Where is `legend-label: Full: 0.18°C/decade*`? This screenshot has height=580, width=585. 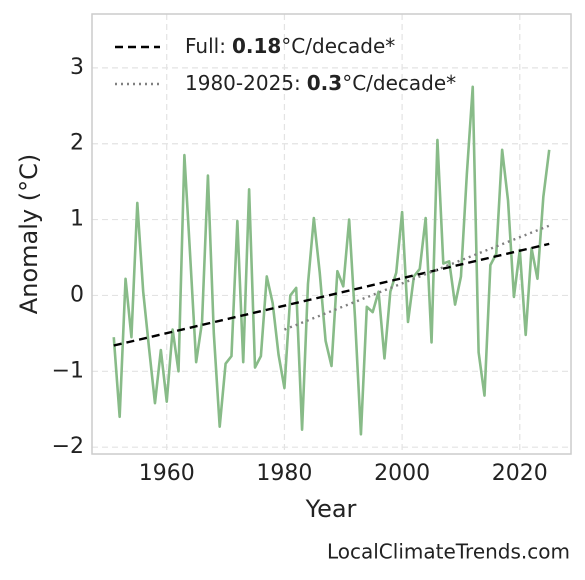
legend-label: Full: 0.18°C/decade* is located at coordinates (290, 46).